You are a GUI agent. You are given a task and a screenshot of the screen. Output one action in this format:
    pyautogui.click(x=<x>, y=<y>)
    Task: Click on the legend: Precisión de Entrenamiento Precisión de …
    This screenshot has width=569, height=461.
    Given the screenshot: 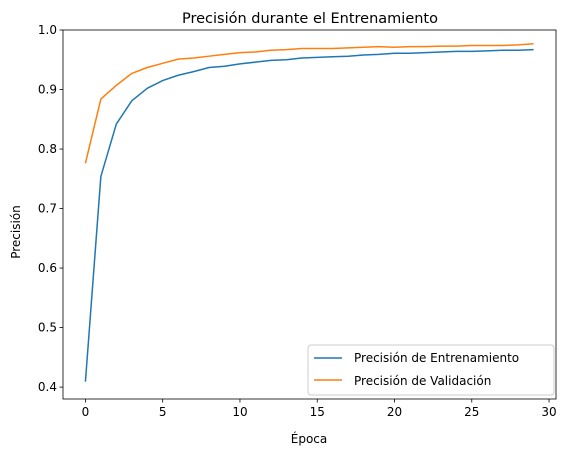 What is the action you would take?
    pyautogui.click(x=431, y=370)
    